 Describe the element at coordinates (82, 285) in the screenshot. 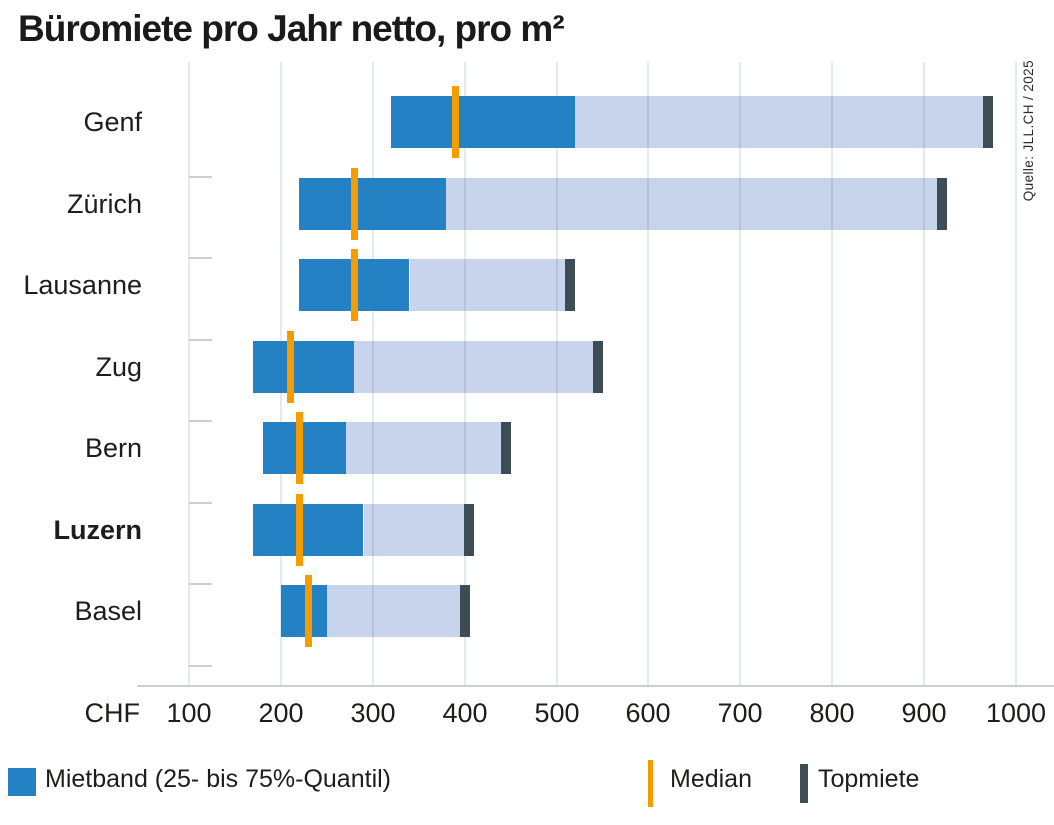

I see `category-label-lausanne: Lausanne` at that location.